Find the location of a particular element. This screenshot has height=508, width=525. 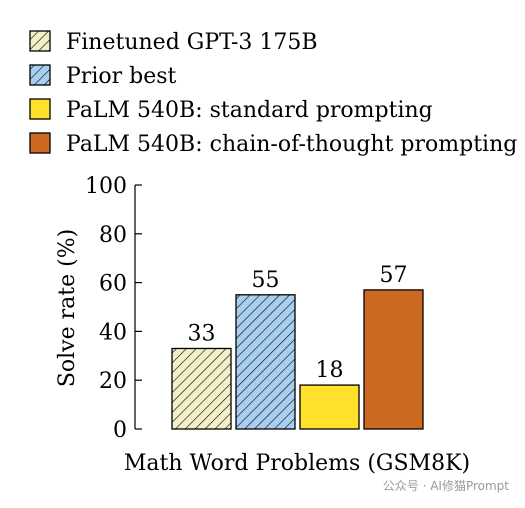

legend-item-3: PaLM 540B: chain-of-thought prompting is located at coordinates (273, 144).